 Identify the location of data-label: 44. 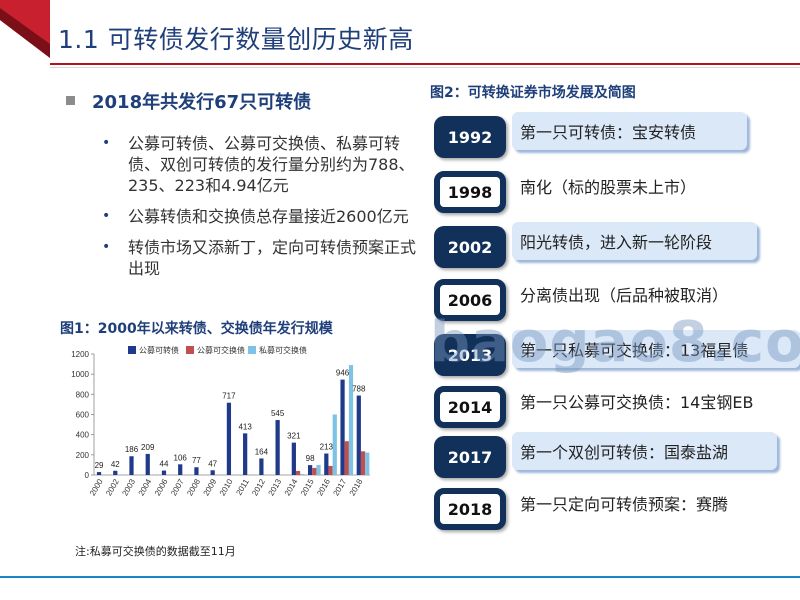
(164, 464).